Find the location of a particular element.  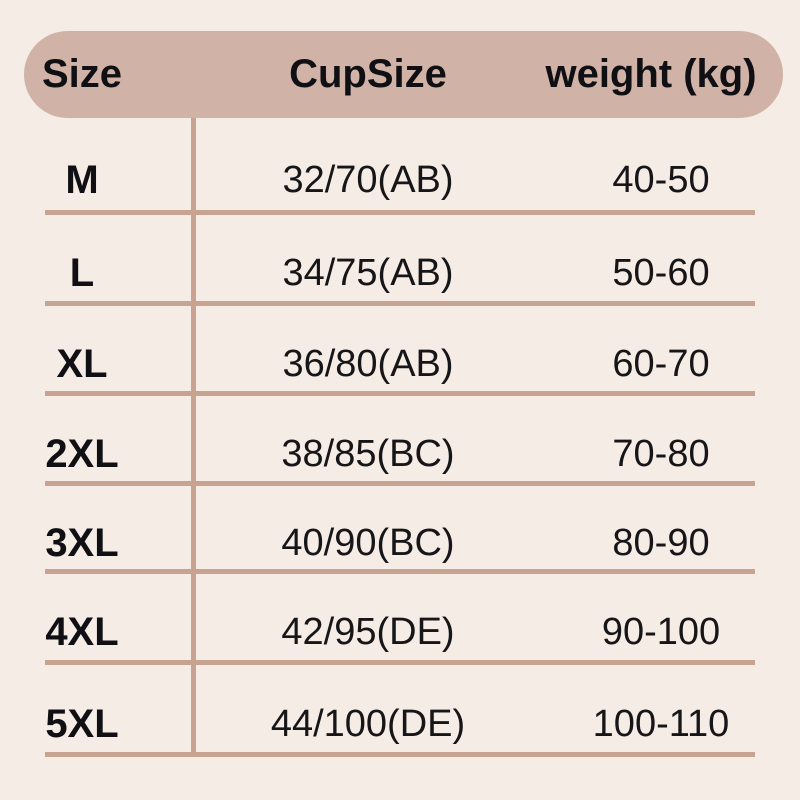

table-row: 5XL 44/100(DE) 100-110 is located at coordinates (400, 710).